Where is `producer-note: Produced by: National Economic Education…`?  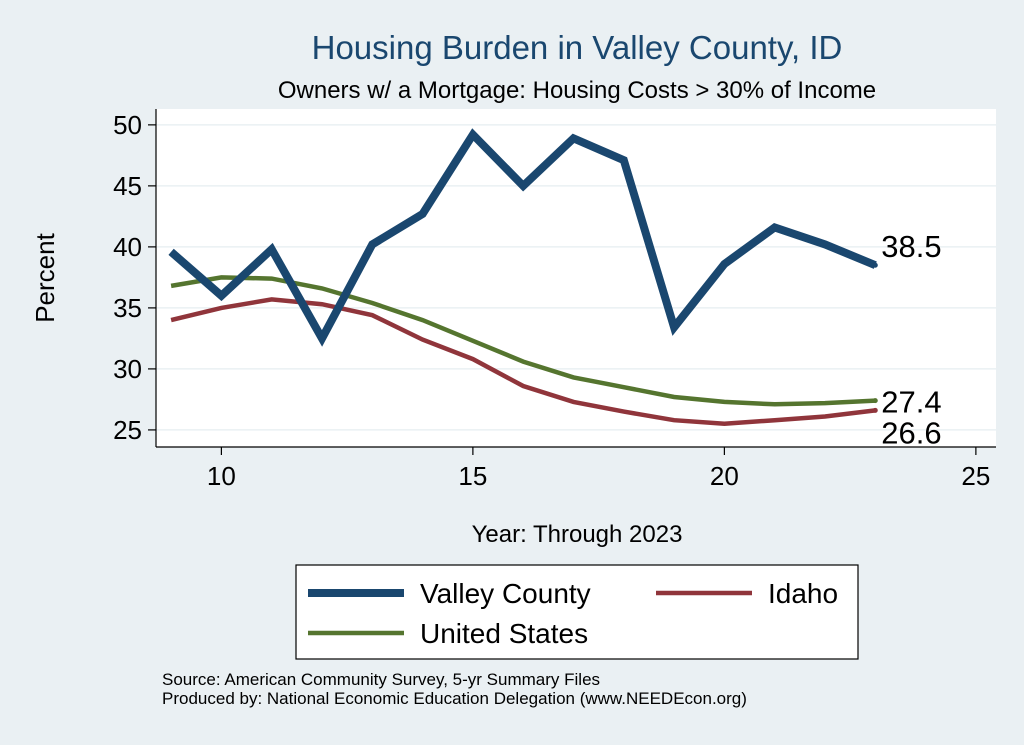
producer-note: Produced by: National Economic Education… is located at coordinates (454, 698).